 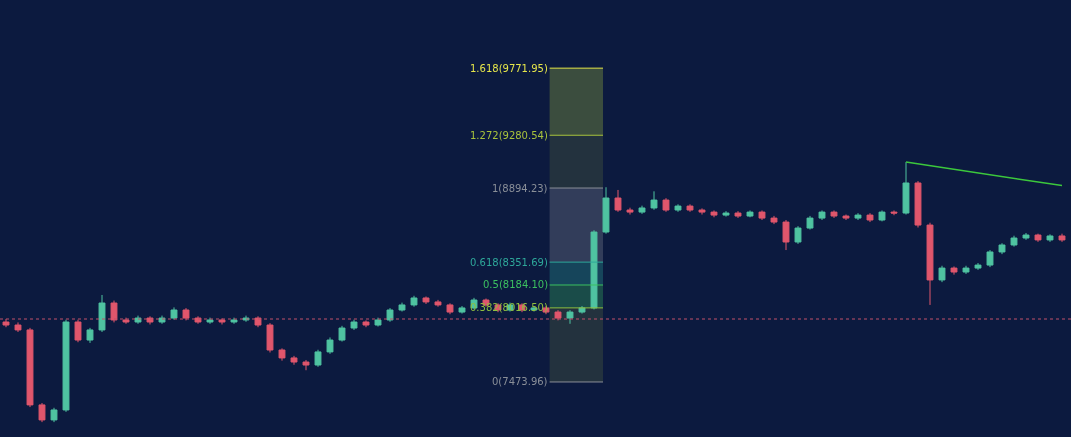 I want to click on ref-line-label: 0.5(8184.10), so click(x=516, y=284).